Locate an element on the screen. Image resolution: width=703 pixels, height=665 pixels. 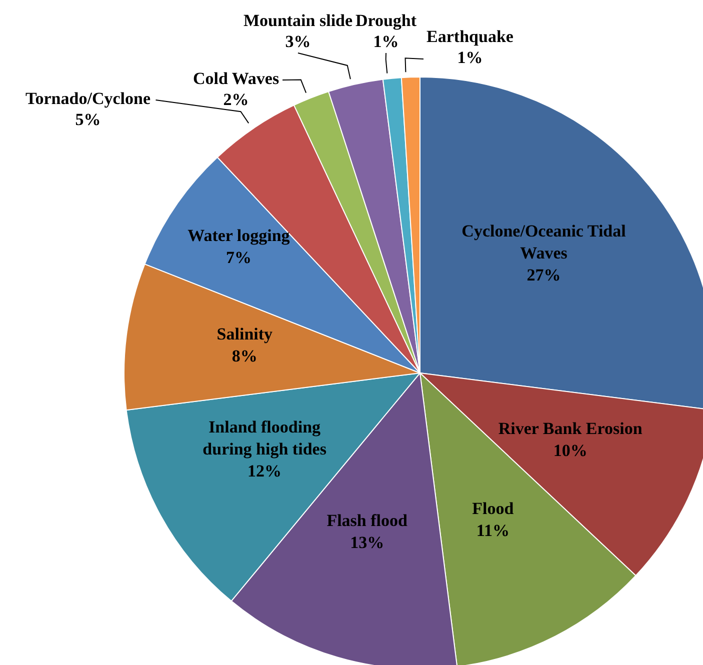
slice-label: Flash flood is located at coordinates (367, 520).